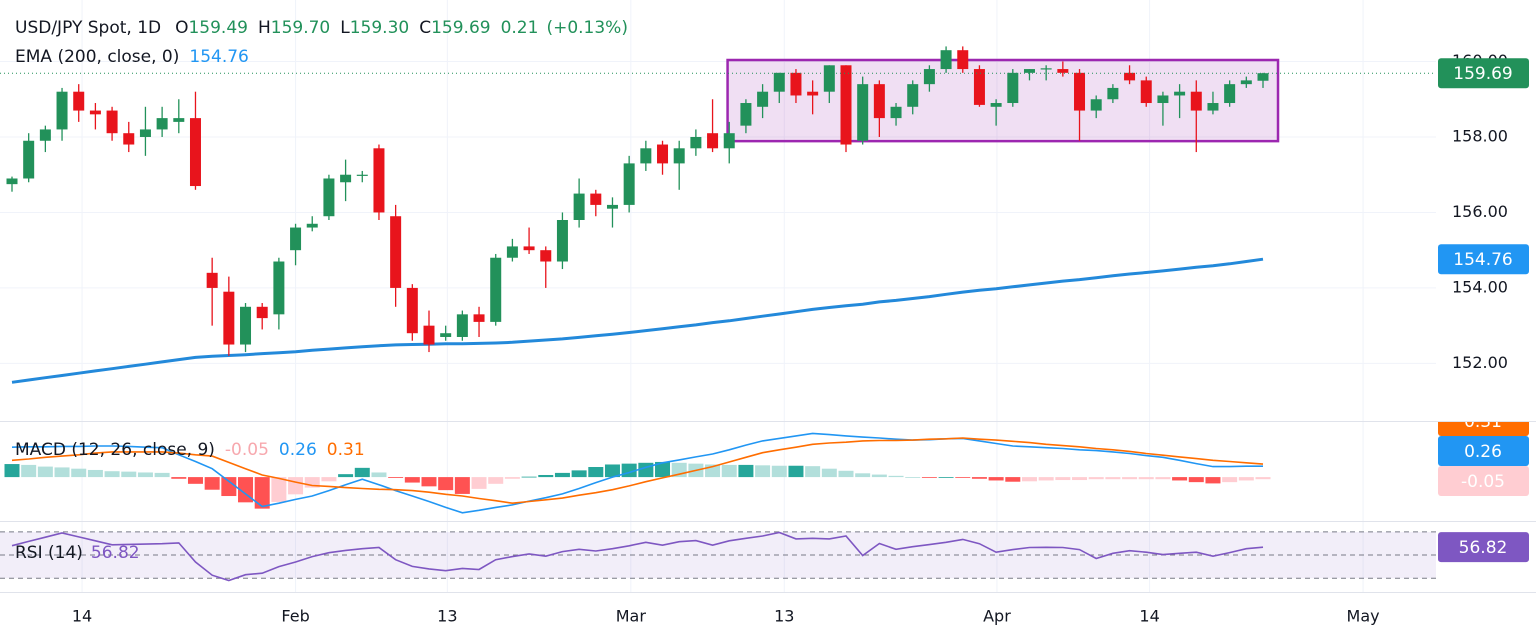 Image resolution: width=1536 pixels, height=641 pixels. Describe the element at coordinates (587, 28) in the screenshot. I see `change-pct: (+0.13%)` at that location.